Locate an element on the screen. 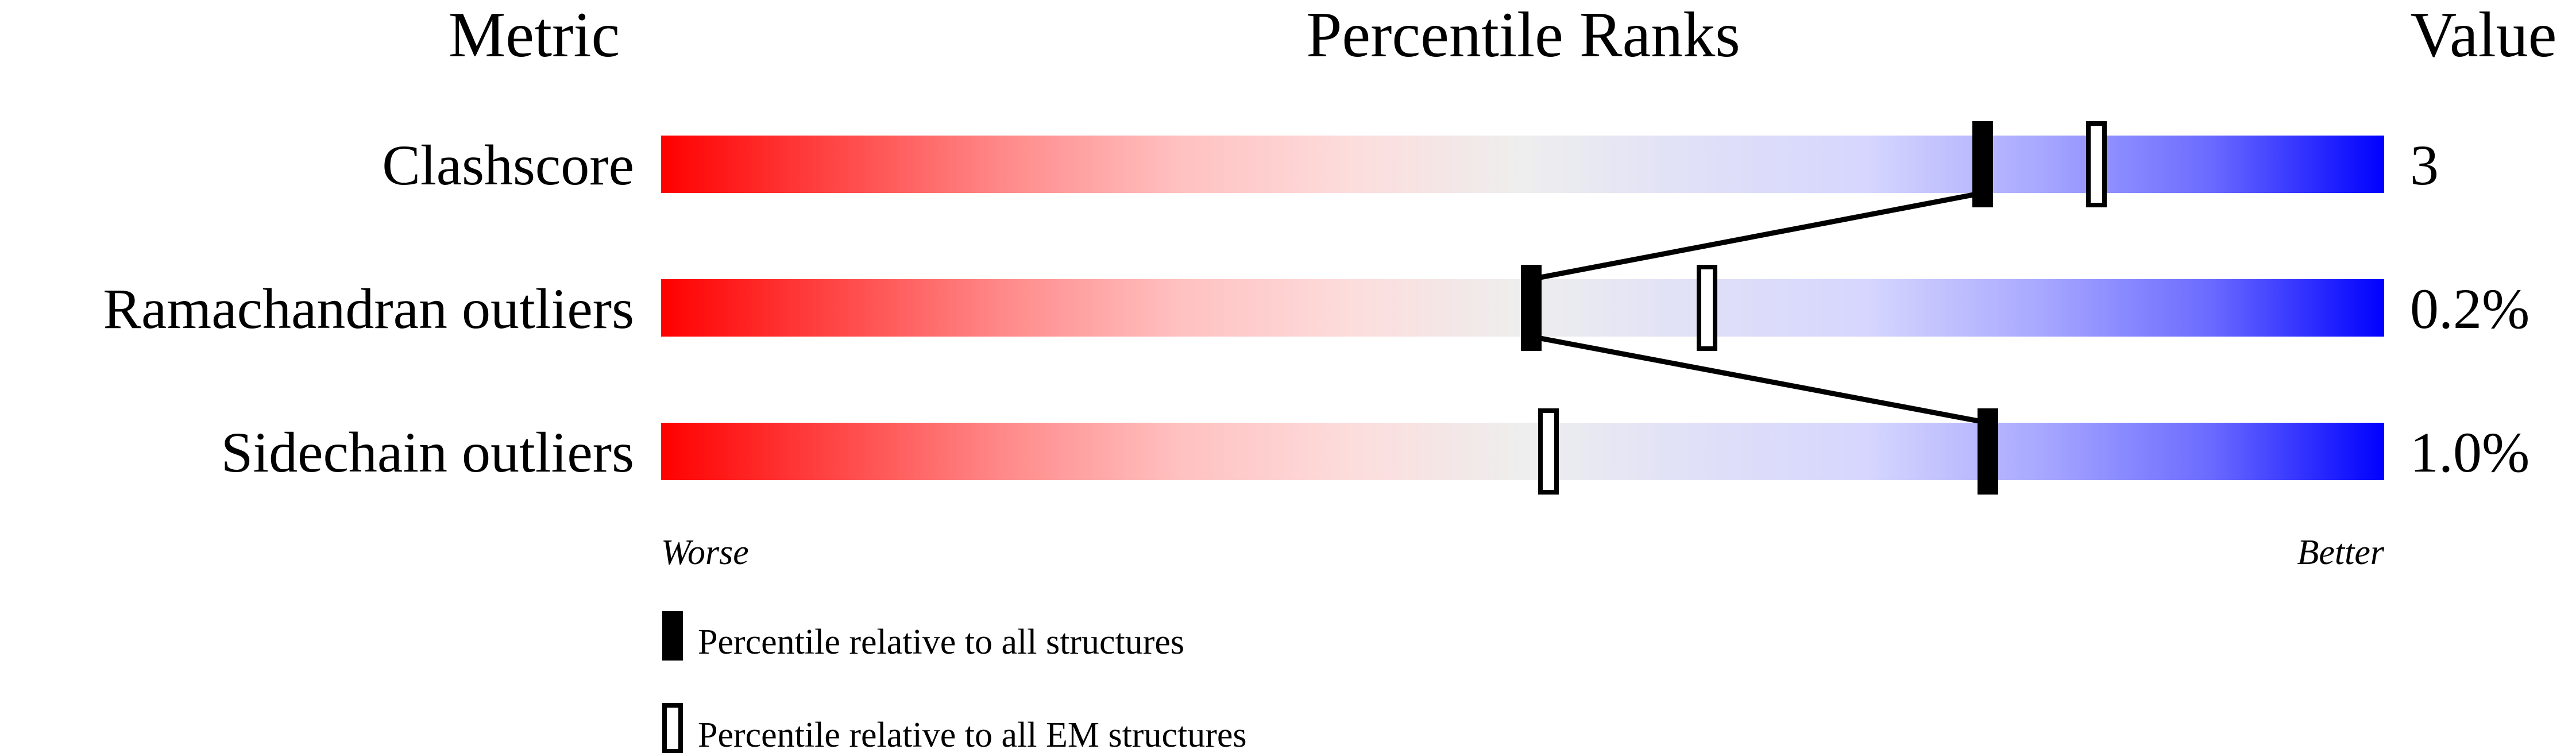  metric-label: Ramachandran outliers is located at coordinates (368, 309).